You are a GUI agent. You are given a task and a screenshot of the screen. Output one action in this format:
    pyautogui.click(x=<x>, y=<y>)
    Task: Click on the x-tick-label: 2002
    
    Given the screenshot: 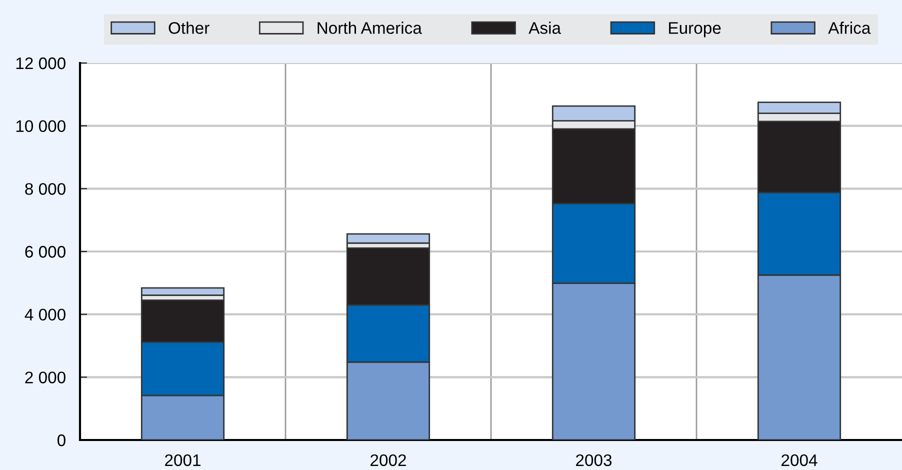 What is the action you would take?
    pyautogui.click(x=388, y=460)
    